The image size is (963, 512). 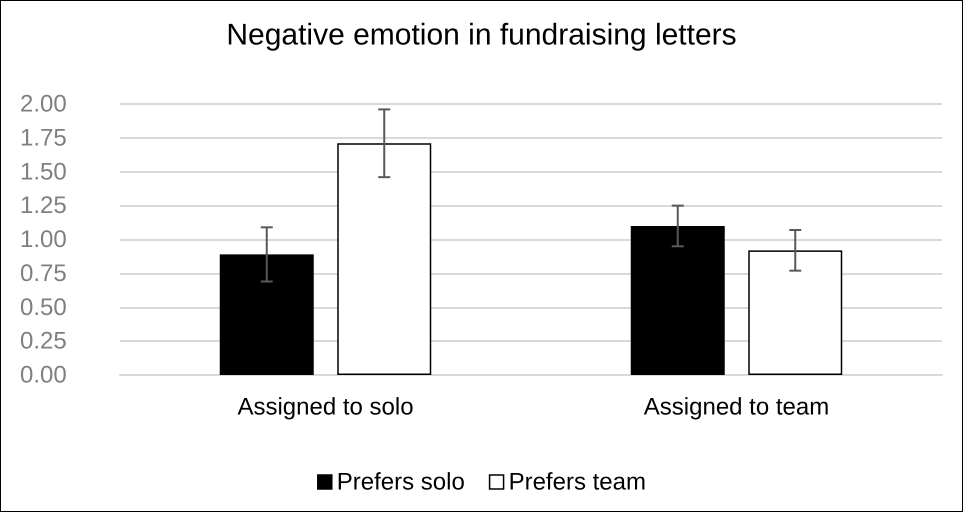 What do you see at coordinates (43, 138) in the screenshot?
I see `y-tick-label: 1.75` at bounding box center [43, 138].